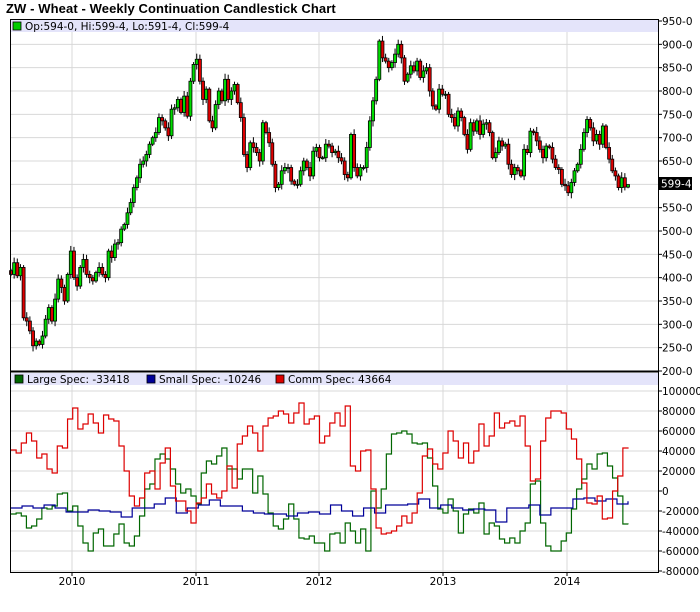 This screenshot has height=612, width=700. What do you see at coordinates (680, 552) in the screenshot?
I see `cot-tick-label: -60000` at bounding box center [680, 552].